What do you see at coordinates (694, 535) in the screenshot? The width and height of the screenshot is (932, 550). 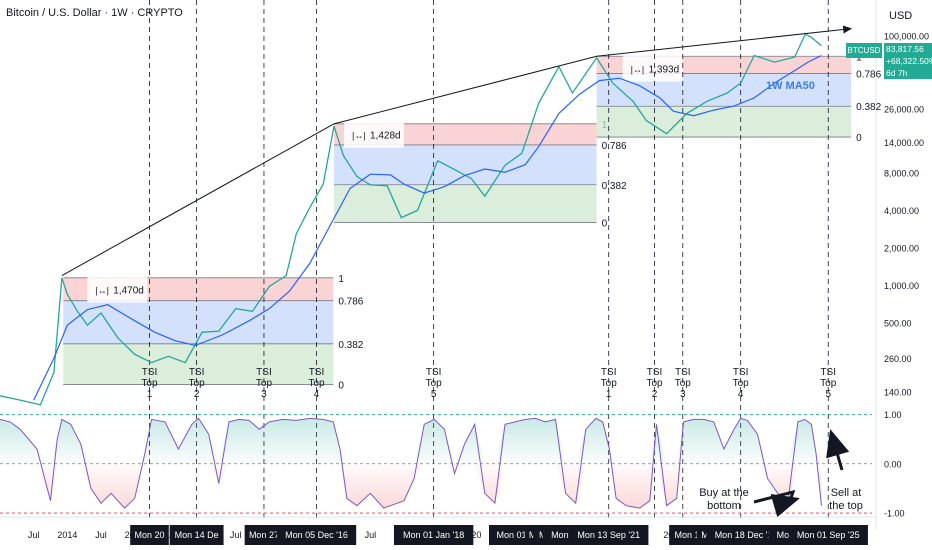 I see `time-axis-tooltip-label: Mon 13 F` at bounding box center [694, 535].